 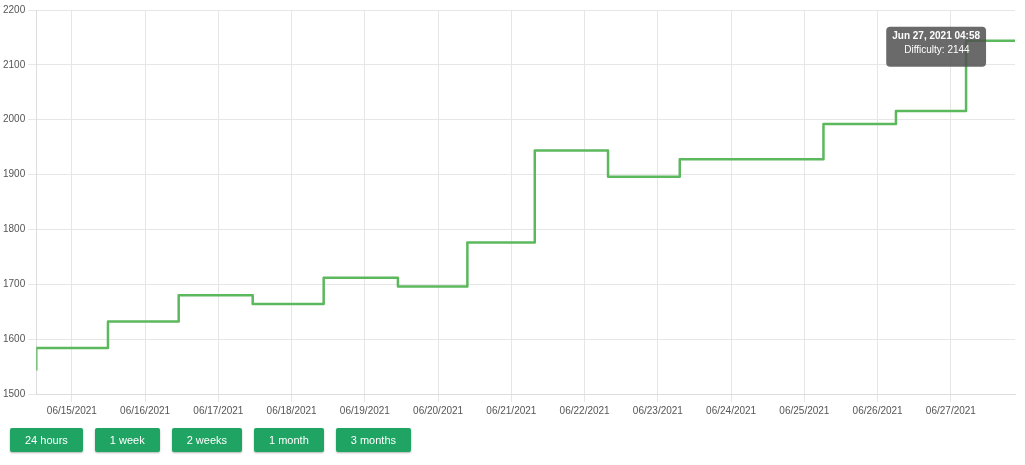 What do you see at coordinates (14, 174) in the screenshot?
I see `y-tick-label: 1900` at bounding box center [14, 174].